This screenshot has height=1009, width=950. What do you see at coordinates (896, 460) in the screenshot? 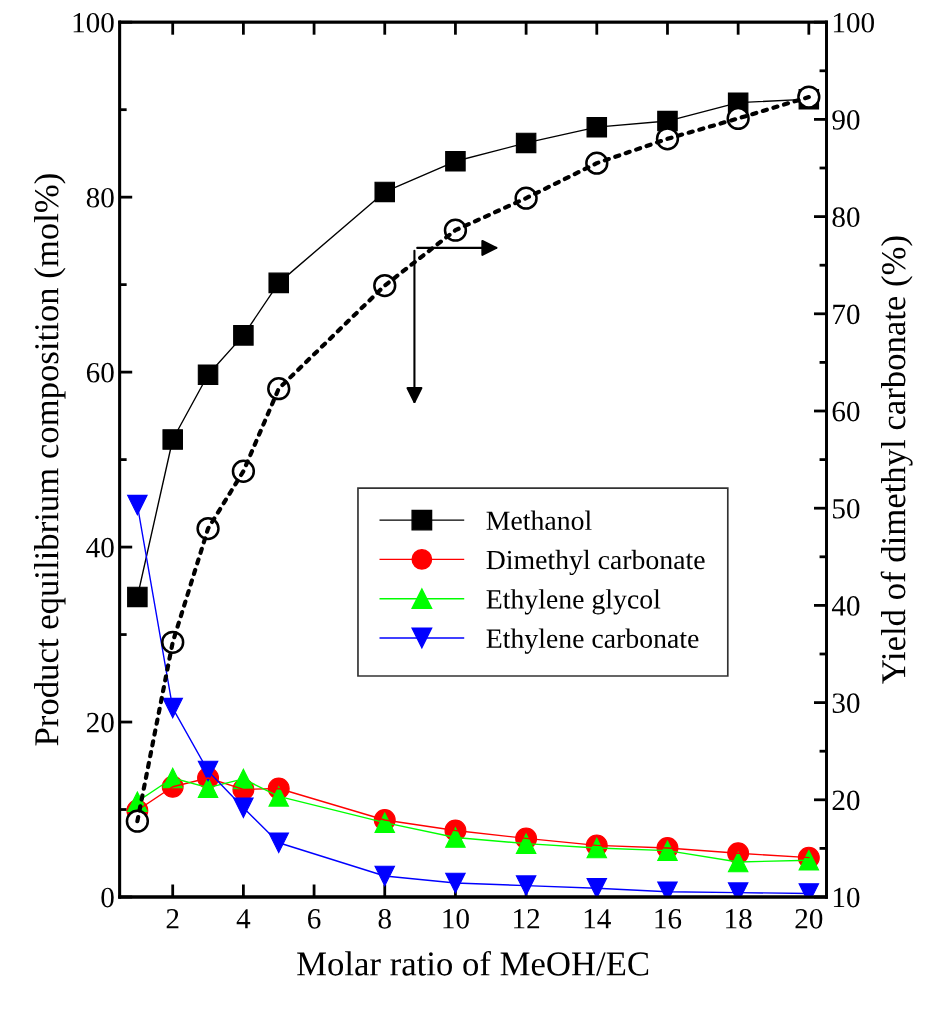
I see `y2-axis-title: Yield of dimethyl carbonate (%)` at bounding box center [896, 460].